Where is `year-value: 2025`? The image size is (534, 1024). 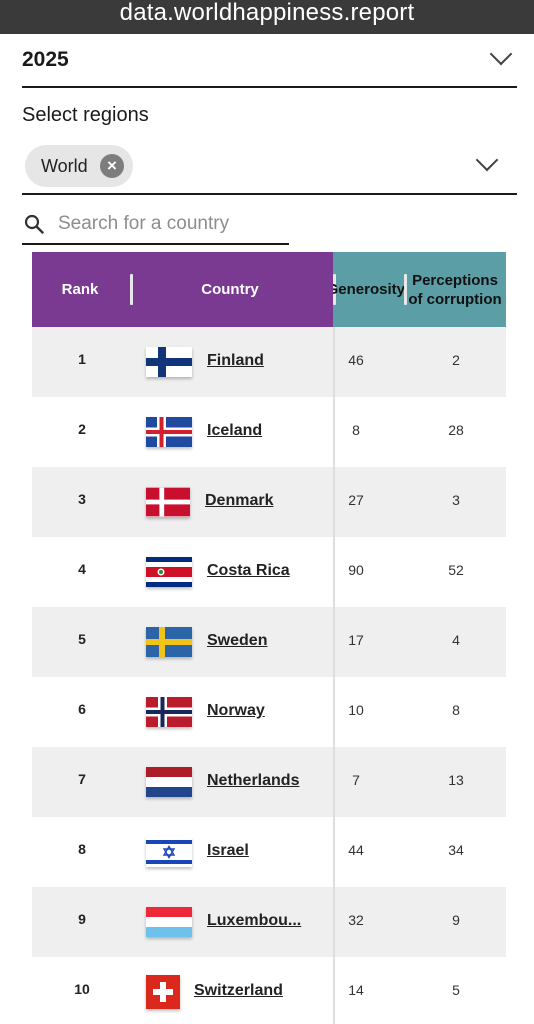
year-value: 2025 is located at coordinates (45, 59).